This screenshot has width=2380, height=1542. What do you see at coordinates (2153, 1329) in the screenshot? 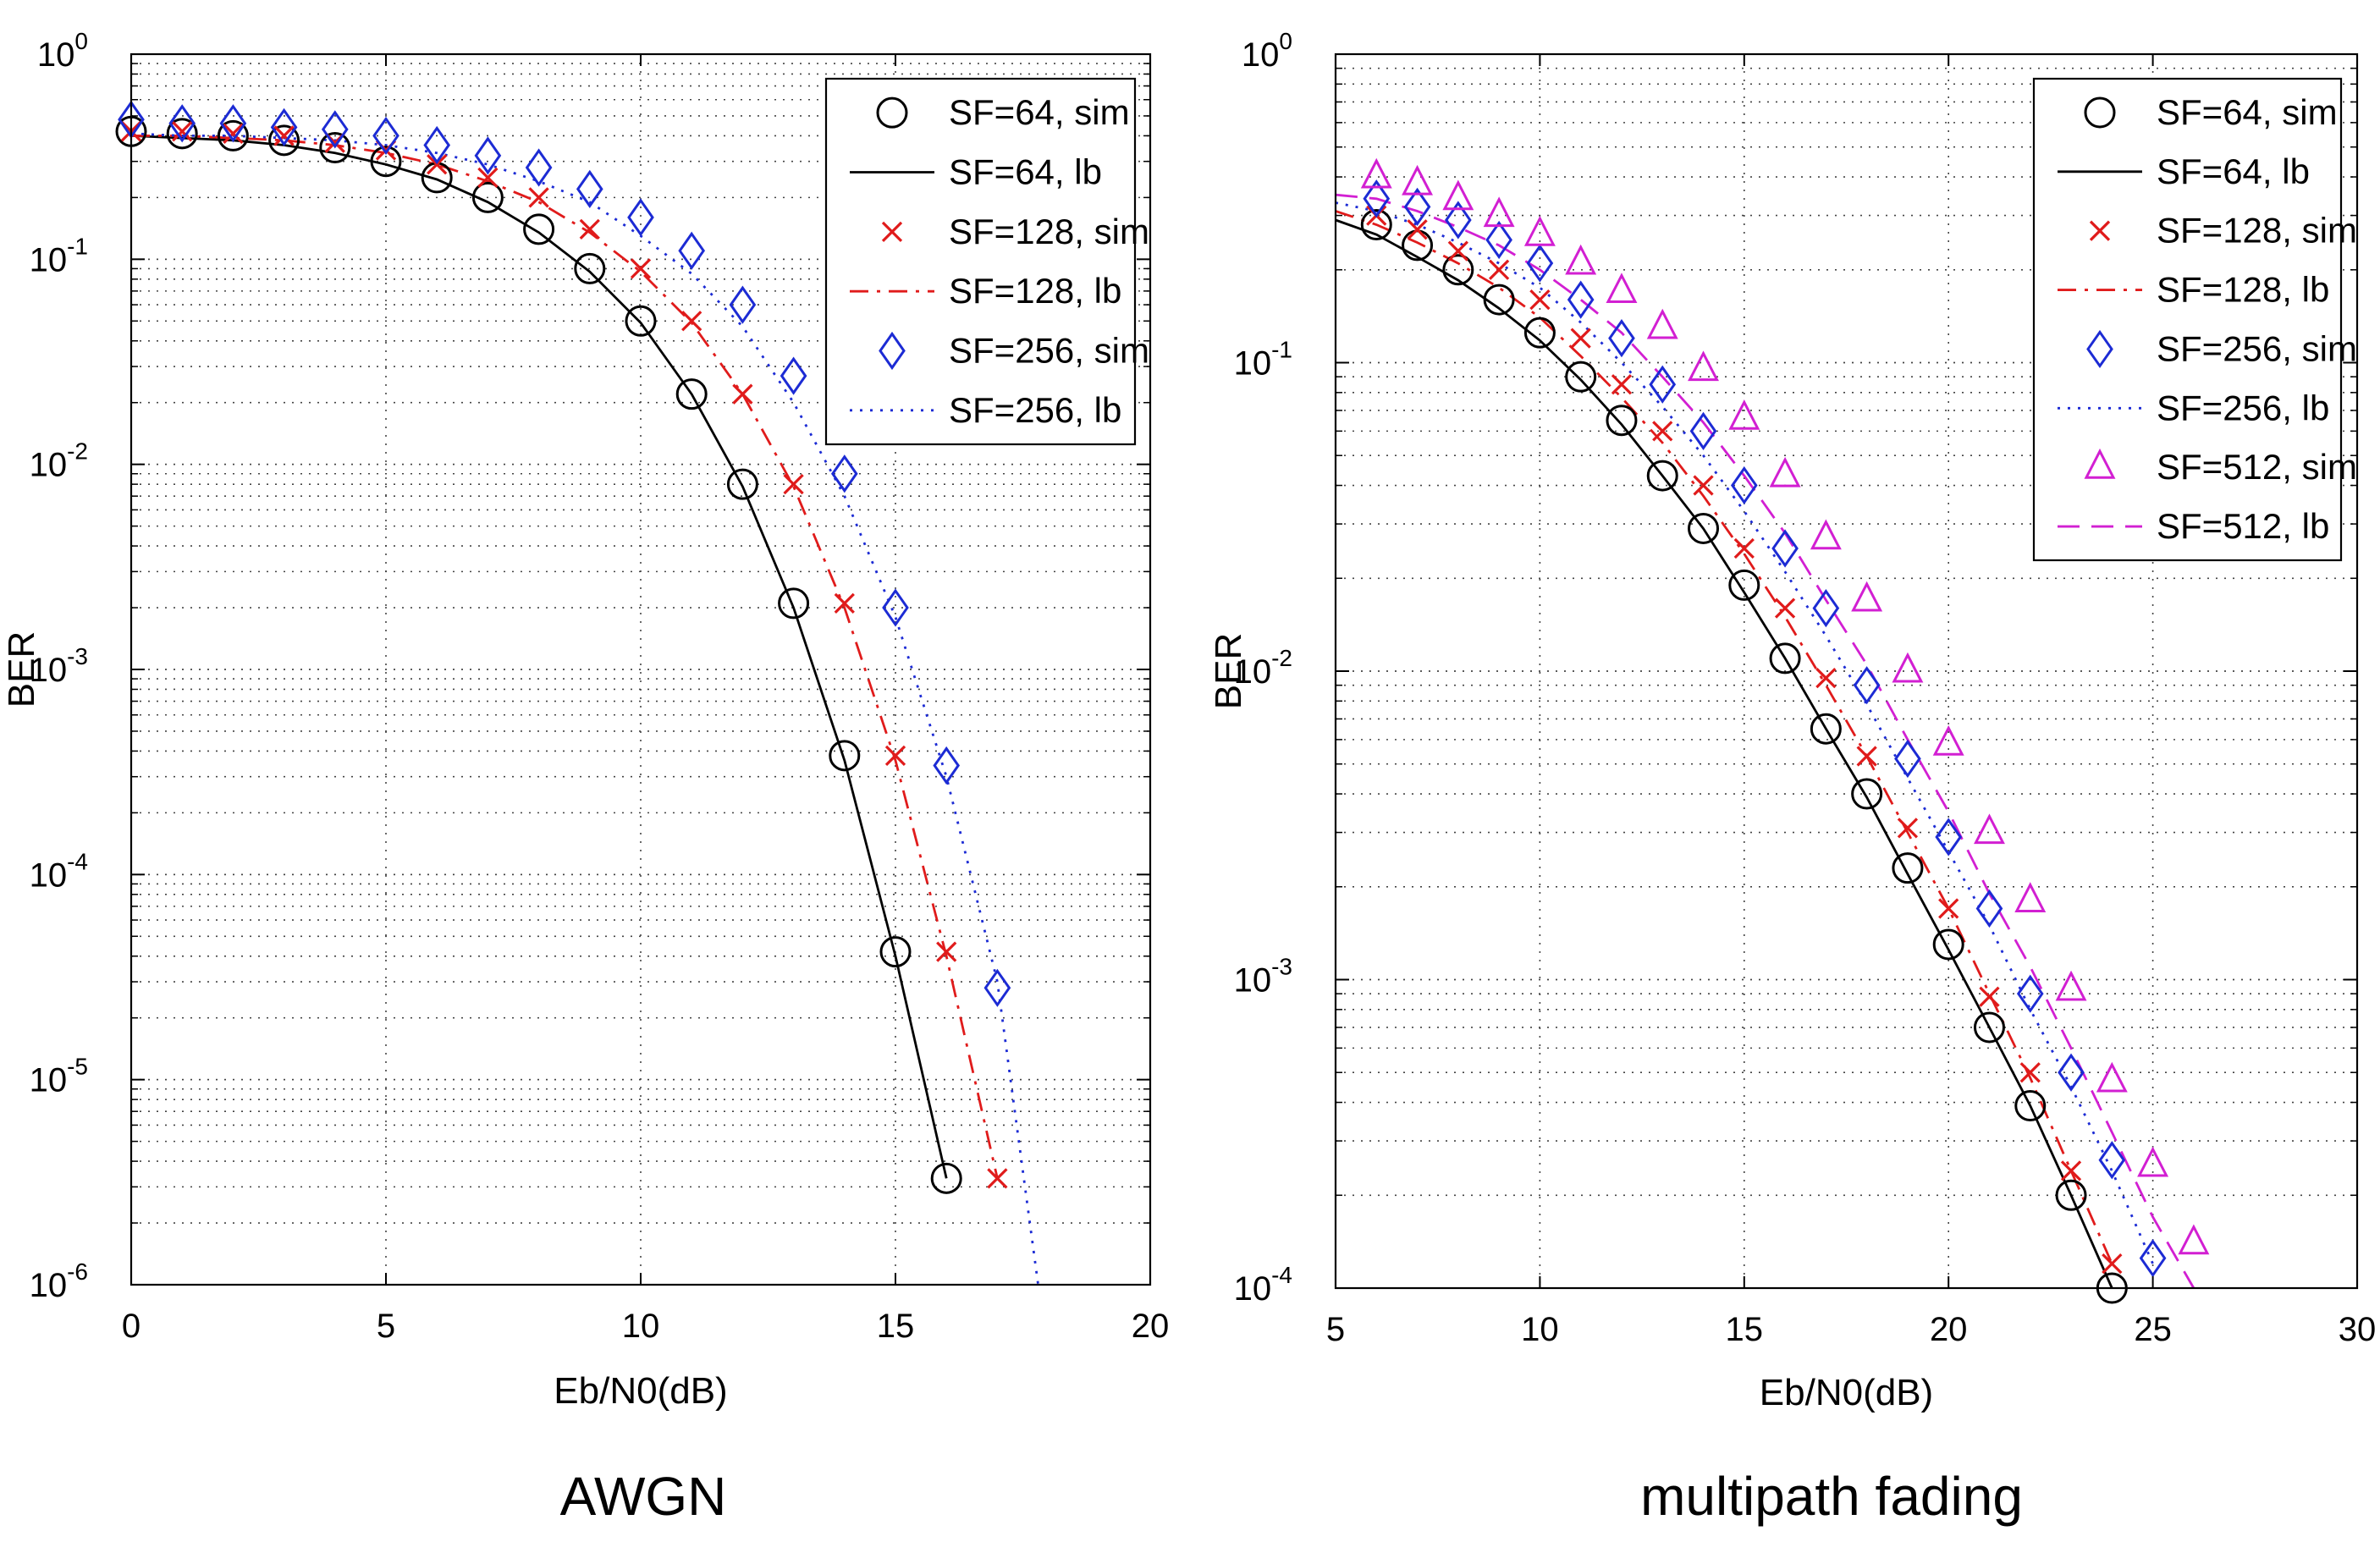
I see `x-tick-label: 25` at bounding box center [2153, 1329].